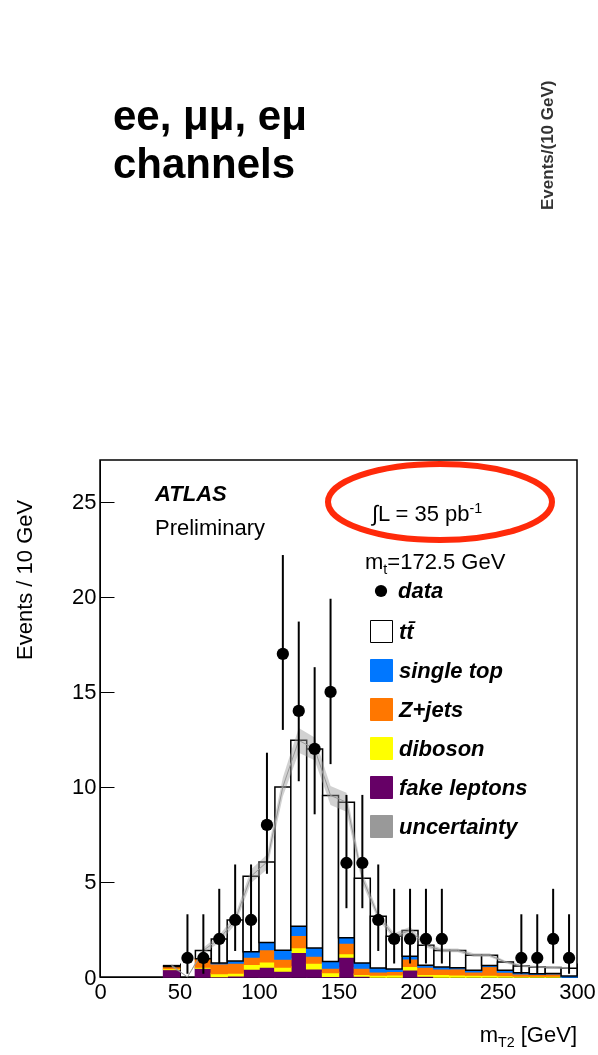  I want to click on x-tick-label: 300, so click(577, 991).